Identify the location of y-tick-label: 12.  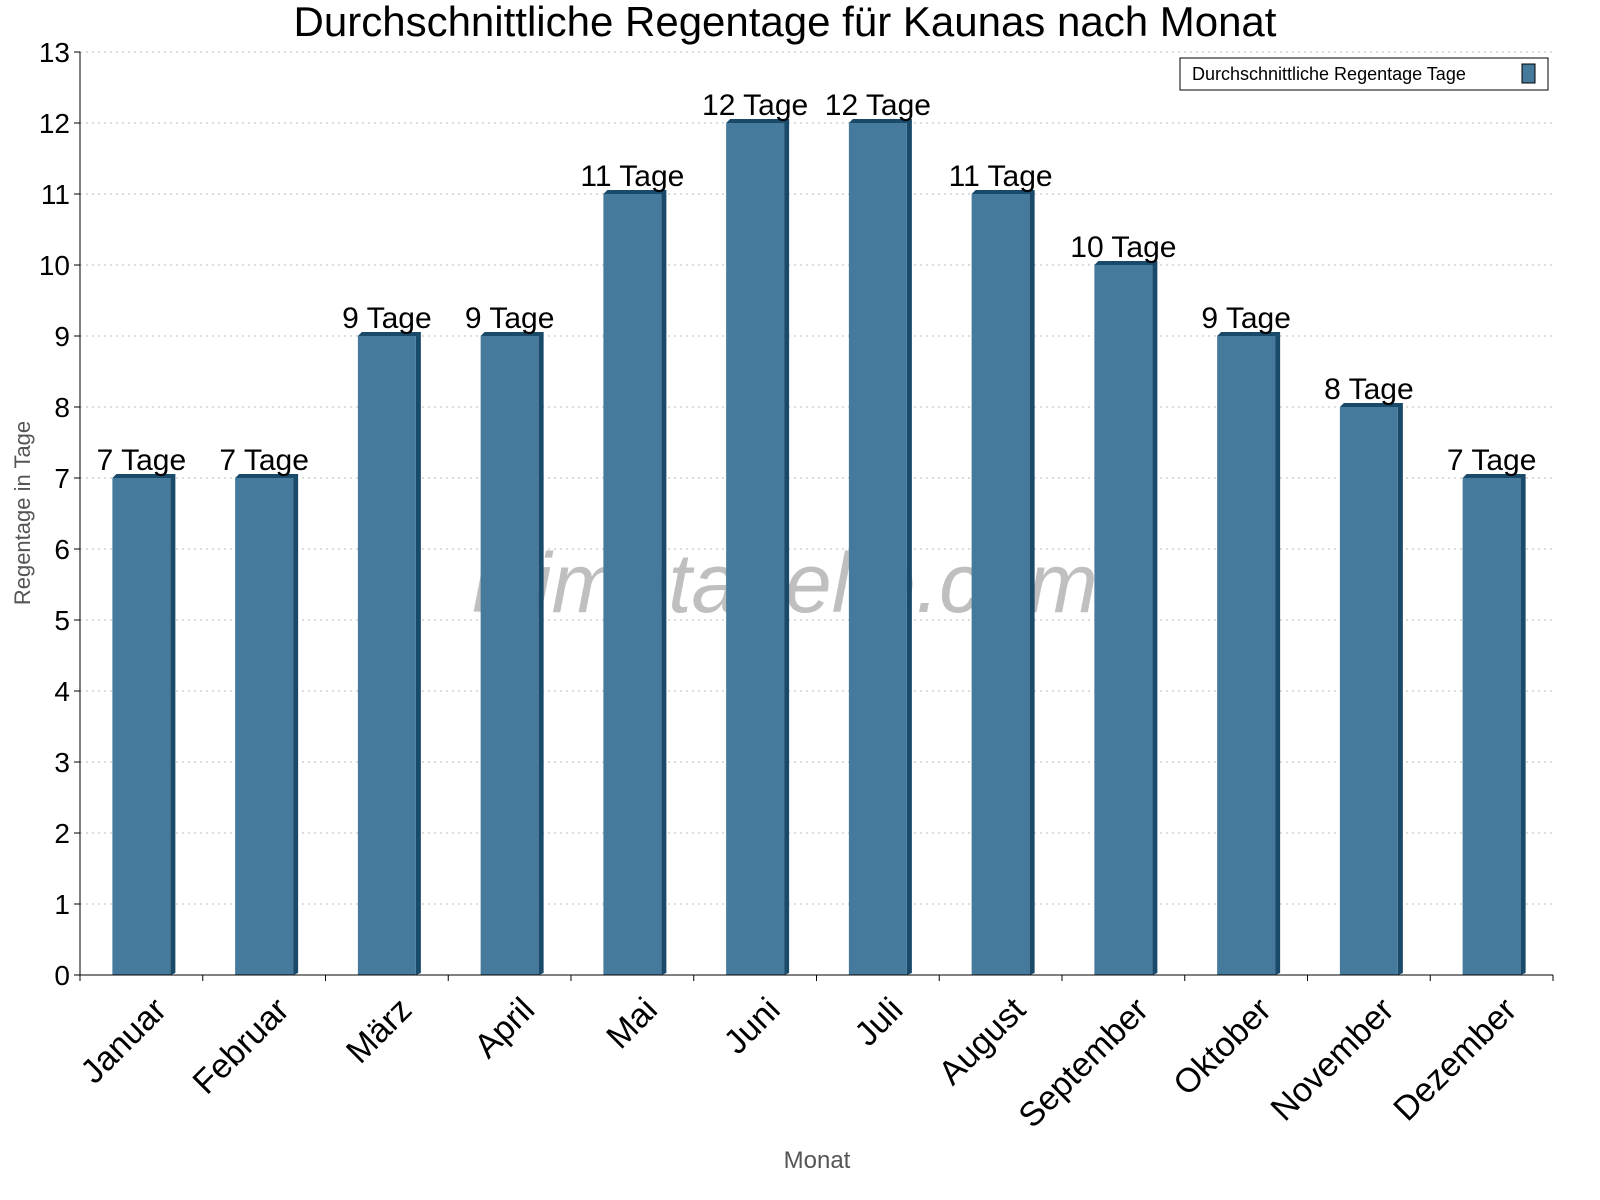
(54, 123).